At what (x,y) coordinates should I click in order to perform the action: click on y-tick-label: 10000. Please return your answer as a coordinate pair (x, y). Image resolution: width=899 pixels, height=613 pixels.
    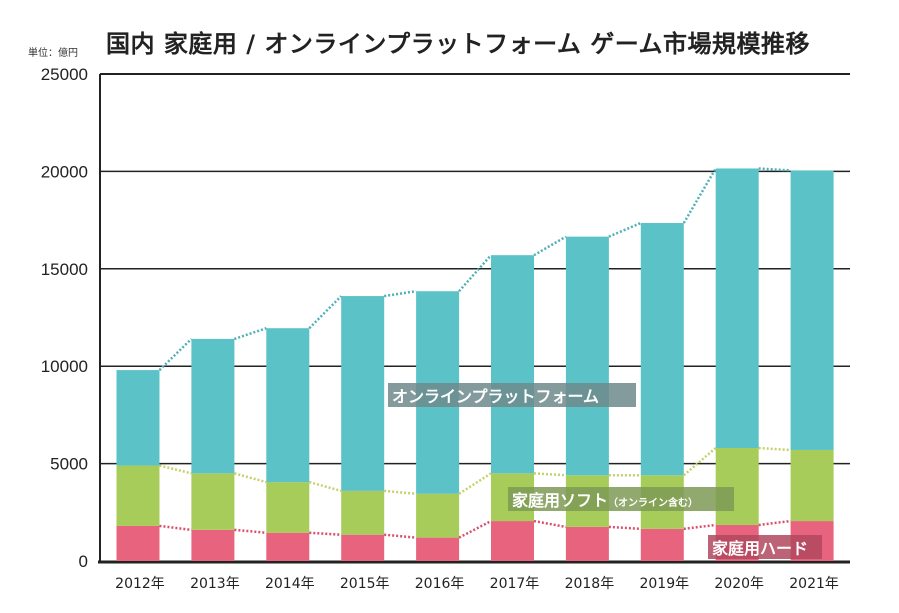
    Looking at the image, I should click on (64, 366).